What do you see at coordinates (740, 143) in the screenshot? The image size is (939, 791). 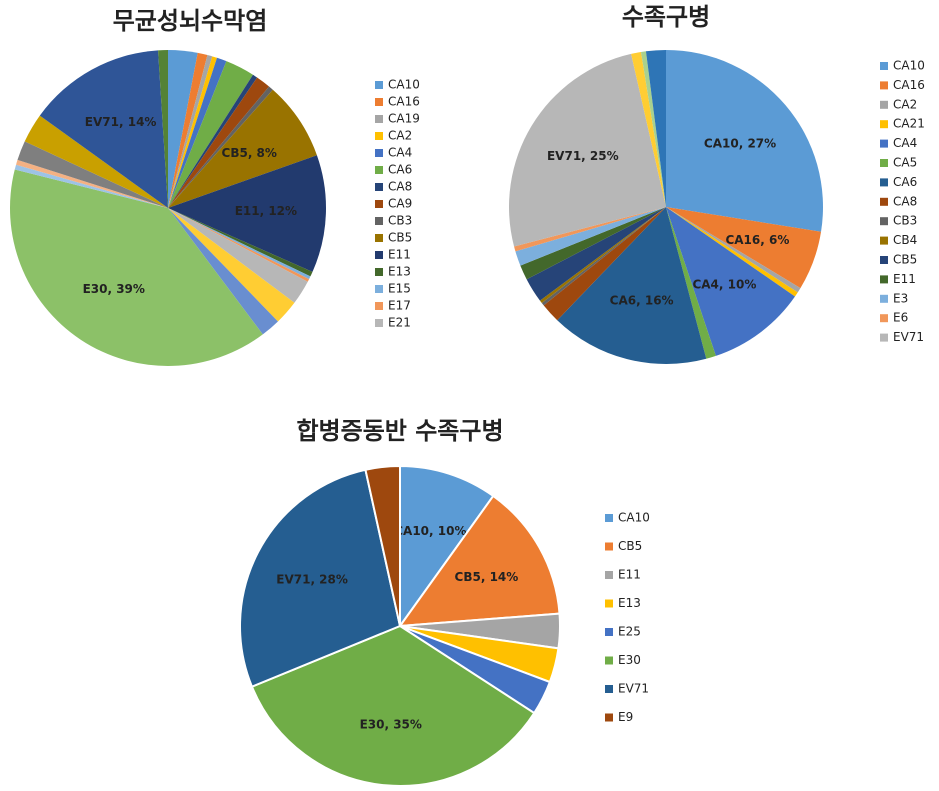 I see `data-label: CA10, 27%` at bounding box center [740, 143].